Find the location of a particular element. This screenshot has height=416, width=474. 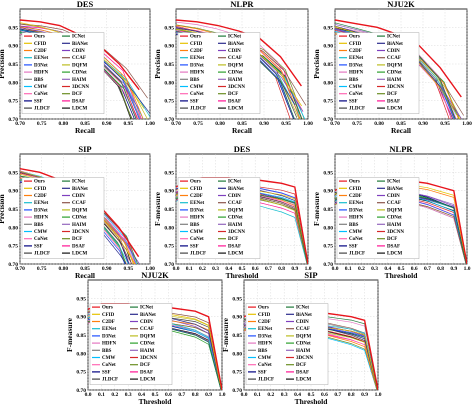

x-tick-label: 0.4 is located at coordinates (387, 269).